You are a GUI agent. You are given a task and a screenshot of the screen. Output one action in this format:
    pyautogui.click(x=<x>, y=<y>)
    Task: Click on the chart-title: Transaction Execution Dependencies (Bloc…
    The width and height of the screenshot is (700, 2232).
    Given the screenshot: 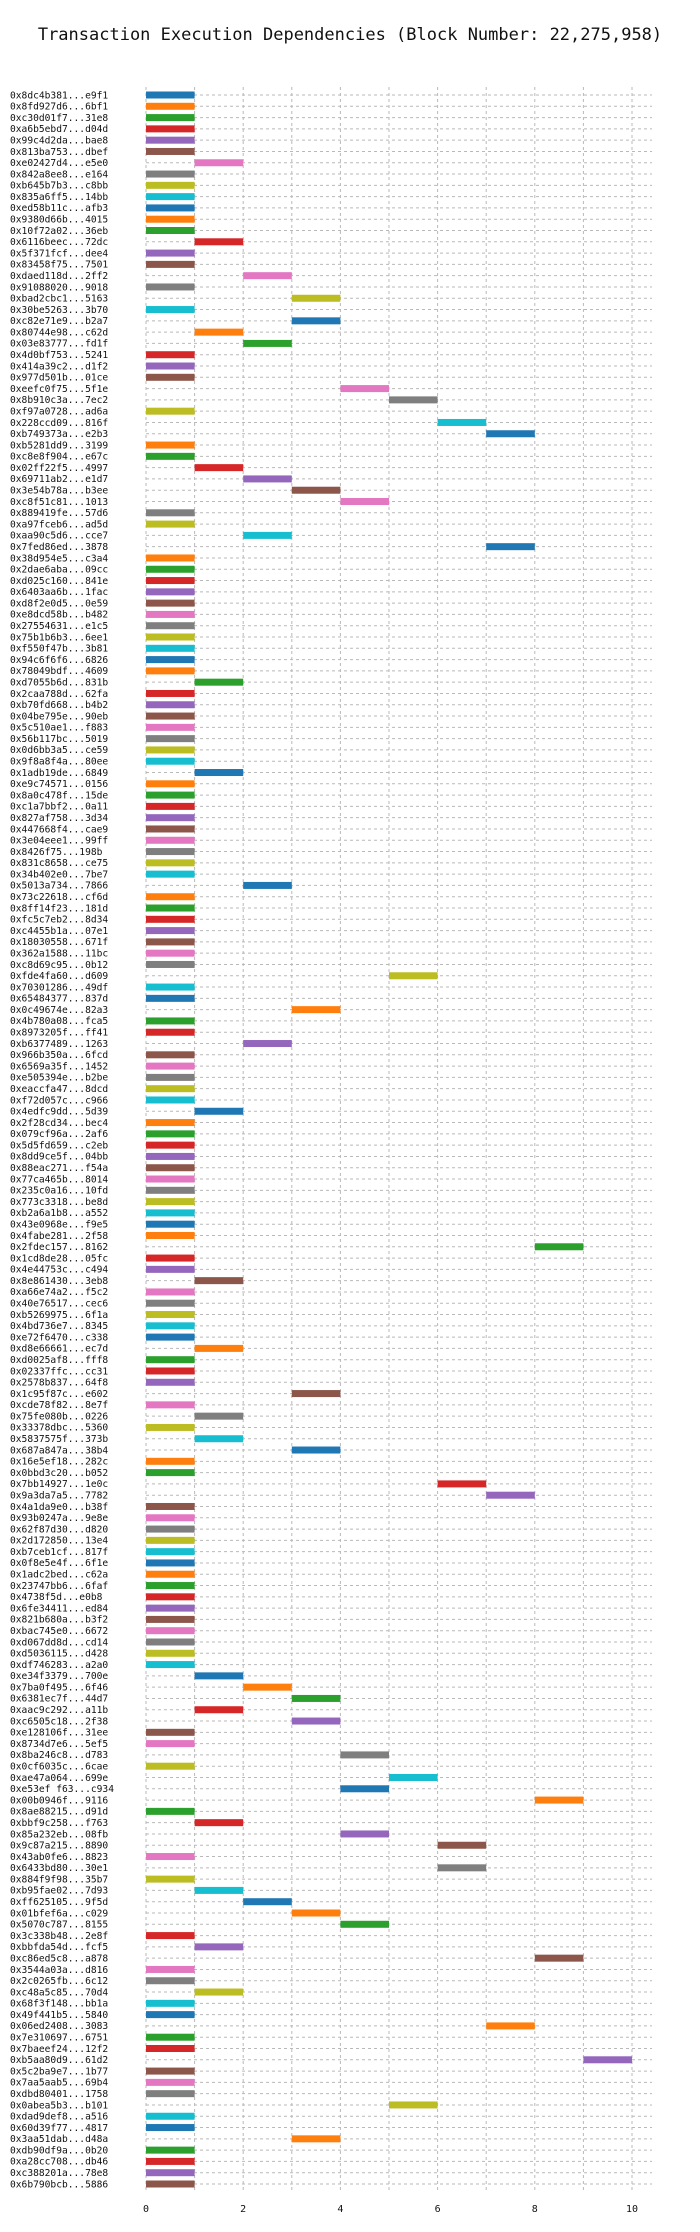 What is the action you would take?
    pyautogui.click(x=350, y=35)
    